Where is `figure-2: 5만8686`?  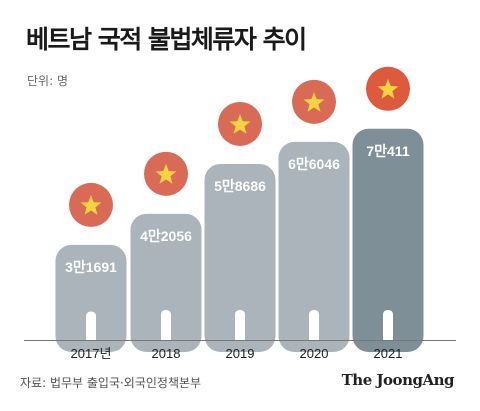 figure-2: 5만8686 is located at coordinates (240, 226).